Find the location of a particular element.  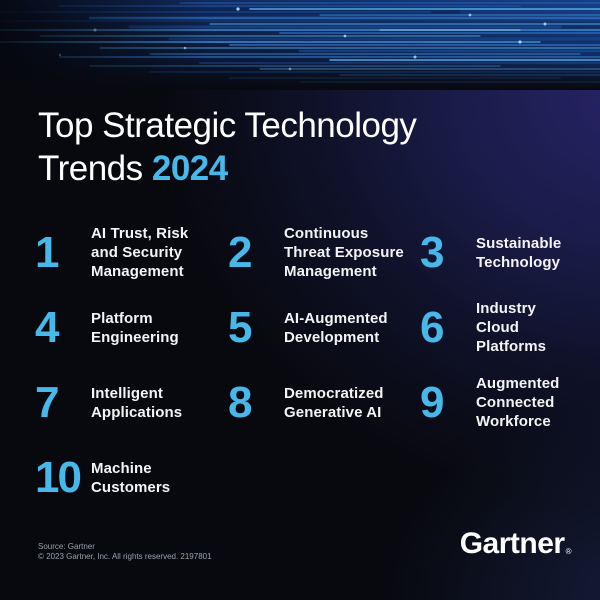

trend-item-10: 10 Machine Customers is located at coordinates (131, 477).